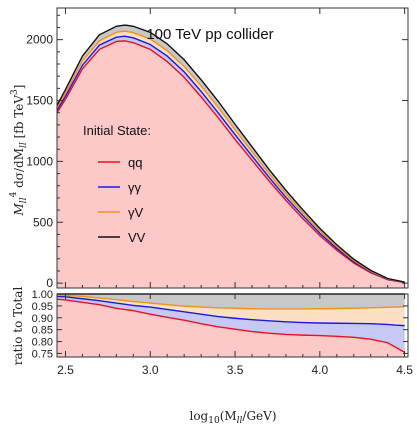 The height and width of the screenshot is (431, 417). I want to click on legend-title: Initial State:, so click(117, 130).